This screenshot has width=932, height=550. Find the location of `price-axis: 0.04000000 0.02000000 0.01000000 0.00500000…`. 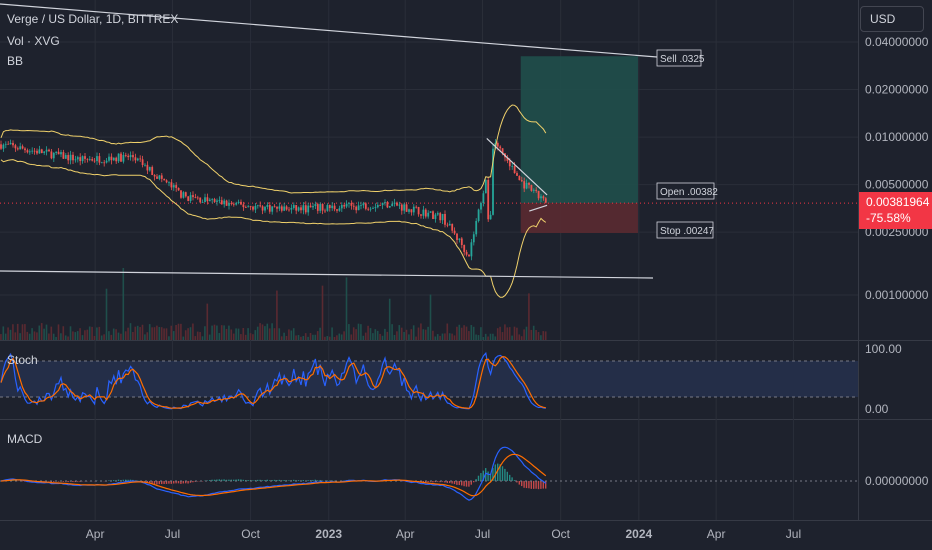

price-axis: 0.04000000 0.02000000 0.01000000 0.00500000… is located at coordinates (897, 168).